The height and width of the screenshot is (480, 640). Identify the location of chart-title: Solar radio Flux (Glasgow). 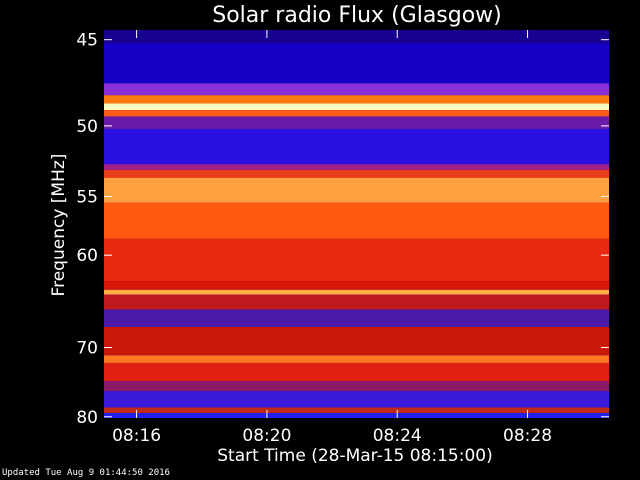
(357, 15).